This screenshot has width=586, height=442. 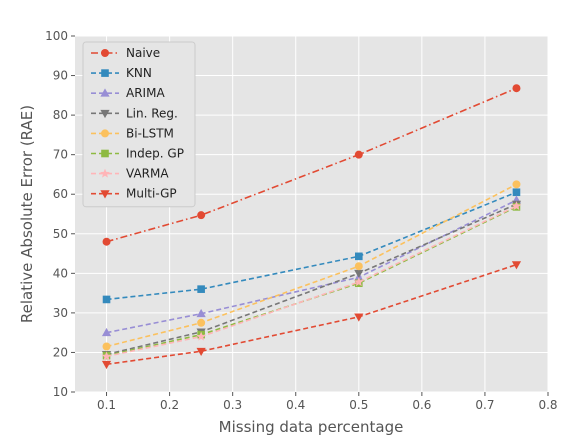 I want to click on x-tick-label: 0.6, so click(x=421, y=405).